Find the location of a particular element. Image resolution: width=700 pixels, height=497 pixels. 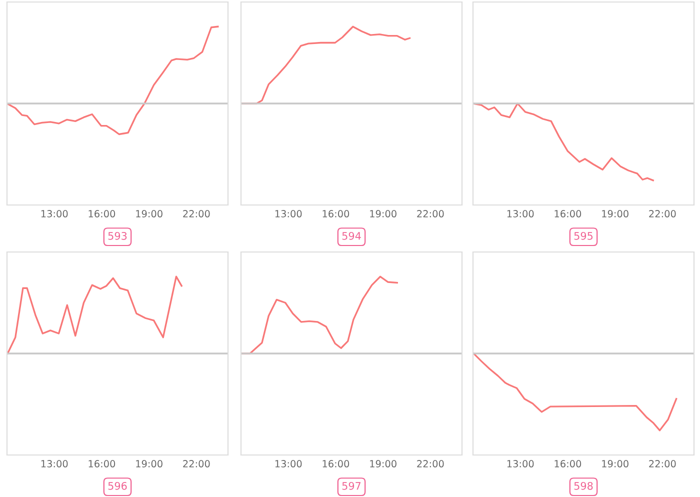

x-axis-title: 595 is located at coordinates (583, 236).